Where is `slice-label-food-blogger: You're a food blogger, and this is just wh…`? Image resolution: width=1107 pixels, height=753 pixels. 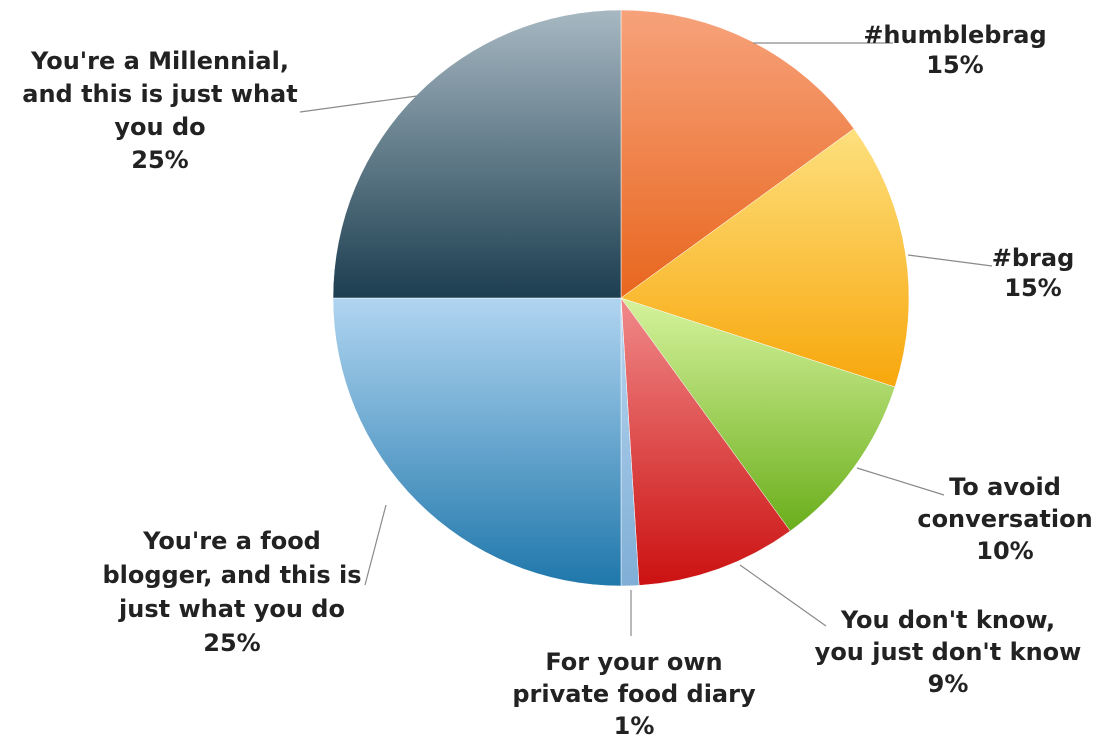
slice-label-food-blogger: You're a food blogger, and this is just wh… is located at coordinates (231, 592).